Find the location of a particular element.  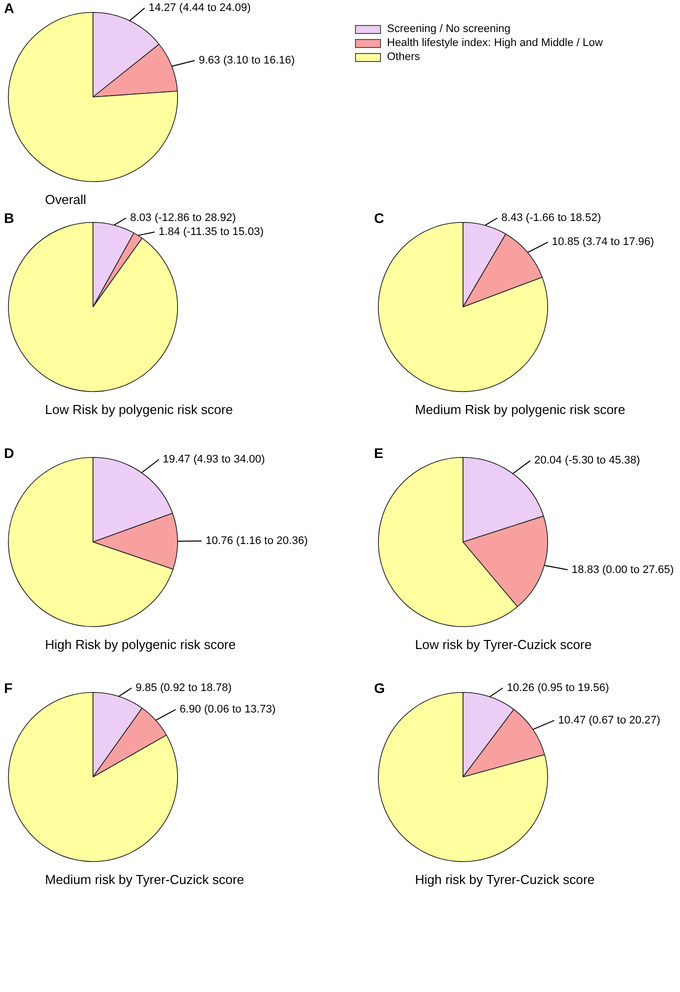

chart-title: C is located at coordinates (379, 218).